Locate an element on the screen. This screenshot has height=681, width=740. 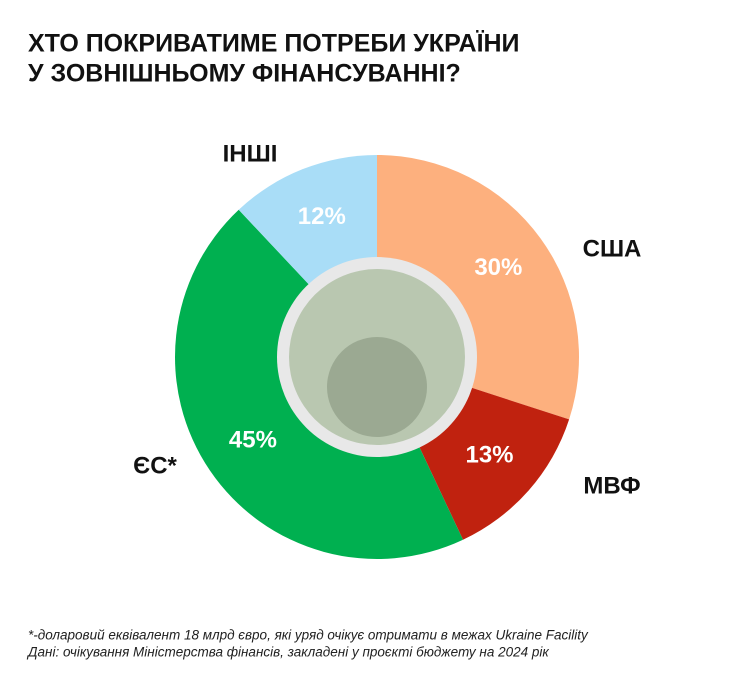
category-label: ЄС* is located at coordinates (155, 465).